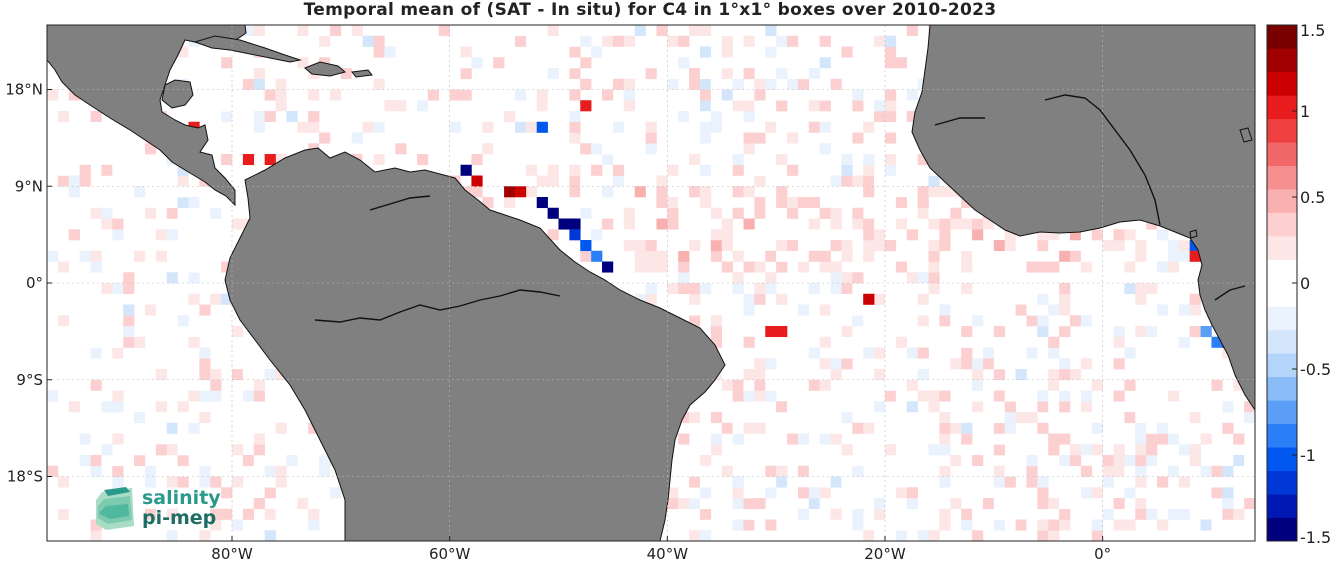 The image size is (1339, 564). What do you see at coordinates (437, 306) in the screenshot?
I see `amazon-river` at bounding box center [437, 306].